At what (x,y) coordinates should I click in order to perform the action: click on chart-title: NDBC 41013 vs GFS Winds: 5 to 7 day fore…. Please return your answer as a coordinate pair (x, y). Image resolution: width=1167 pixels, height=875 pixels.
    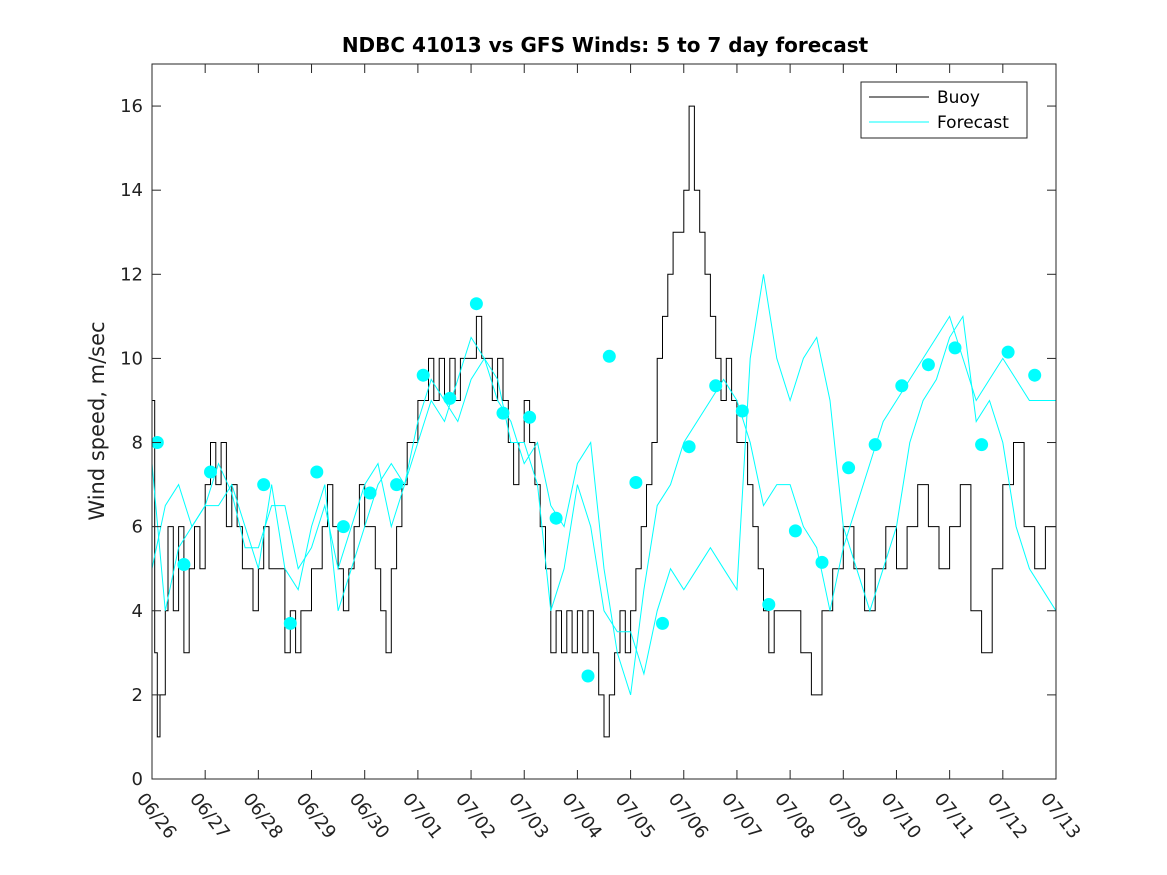
    Looking at the image, I should click on (605, 45).